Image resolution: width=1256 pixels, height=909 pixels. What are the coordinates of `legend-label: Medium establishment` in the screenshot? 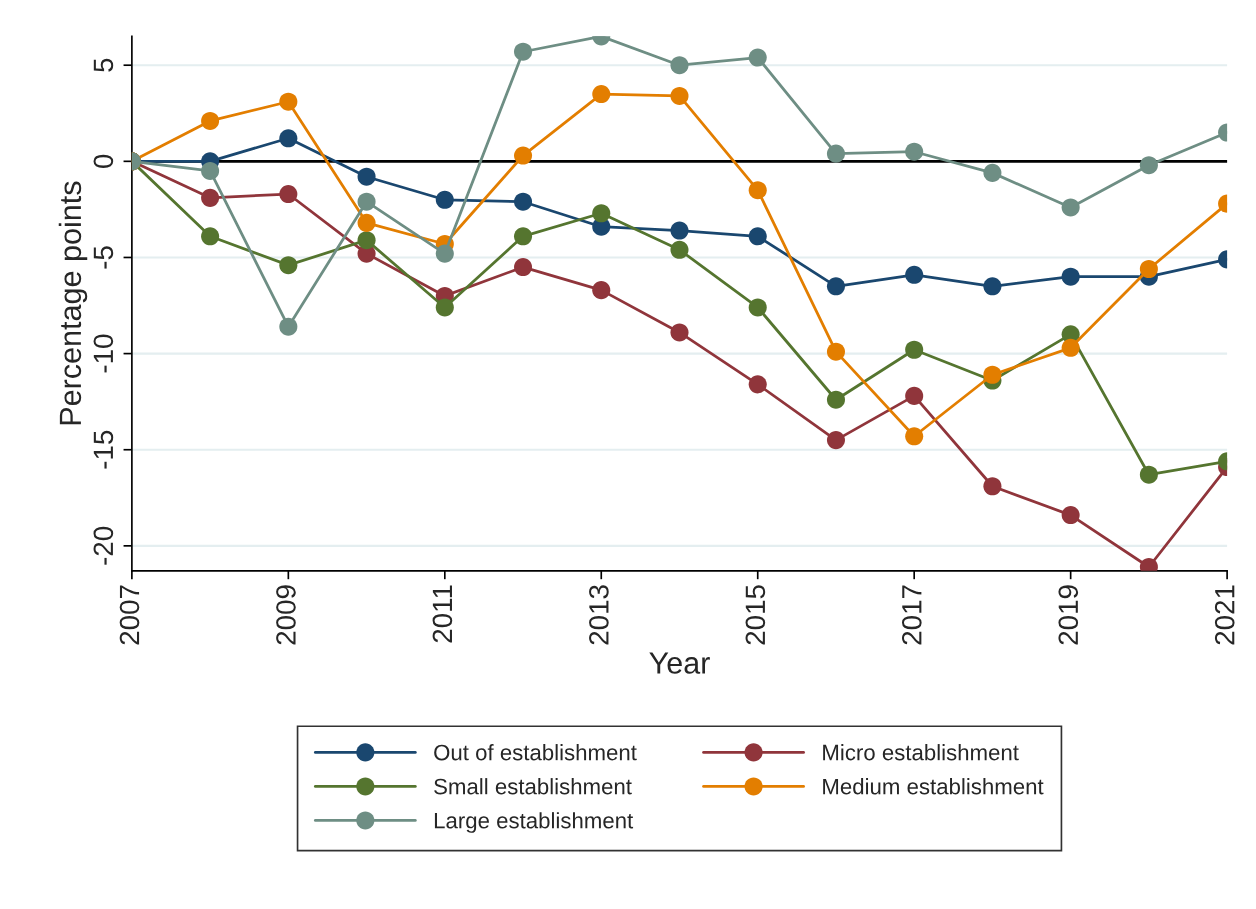 It's located at (933, 786).